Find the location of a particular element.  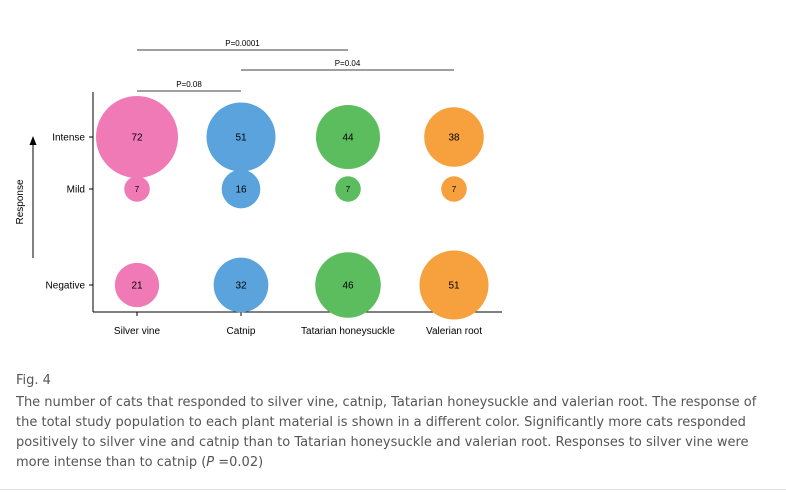

bubble-label-tatarian-honeysuckle-mild: 7 is located at coordinates (348, 189).